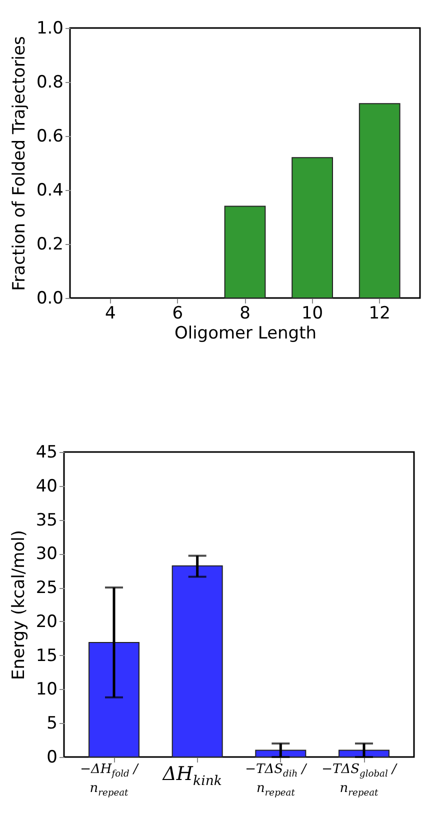  Describe the element at coordinates (52, 724) in the screenshot. I see `y-tick-label: 5` at that location.